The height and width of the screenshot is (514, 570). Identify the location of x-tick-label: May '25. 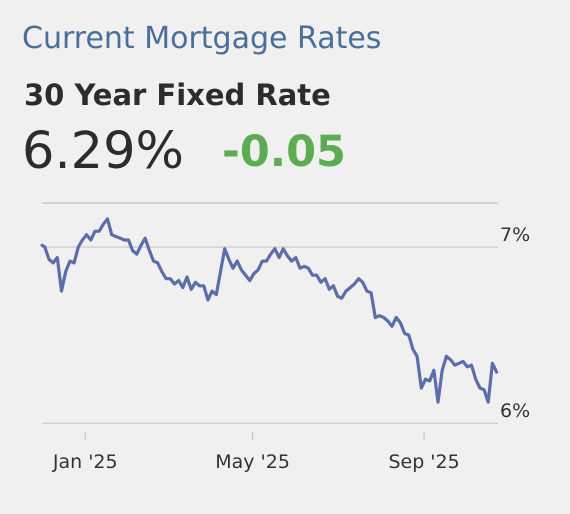
(252, 462).